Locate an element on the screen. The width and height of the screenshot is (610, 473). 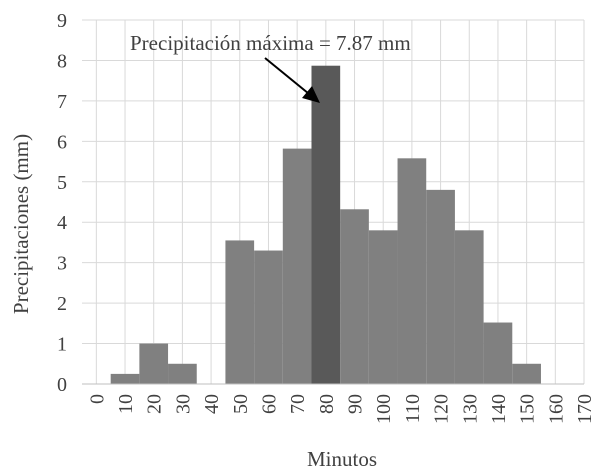
y-tick-labels: 0 1 2 3 4 5 6 7 8 9 is located at coordinates (62, 203).